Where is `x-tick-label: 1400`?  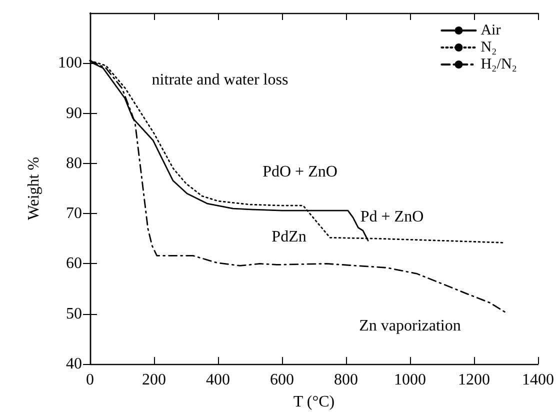
x-tick-label: 1400 is located at coordinates (538, 380).